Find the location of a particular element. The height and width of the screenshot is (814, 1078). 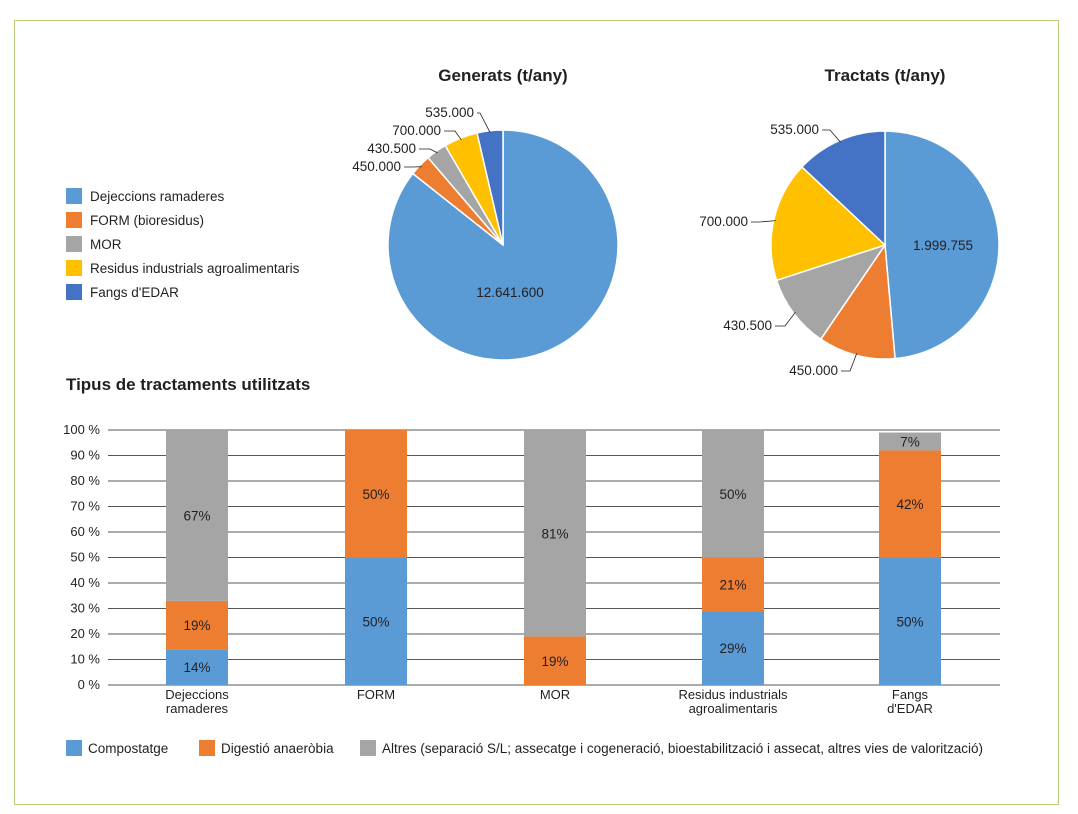

pie-slice-residus is located at coordinates (828, 223).